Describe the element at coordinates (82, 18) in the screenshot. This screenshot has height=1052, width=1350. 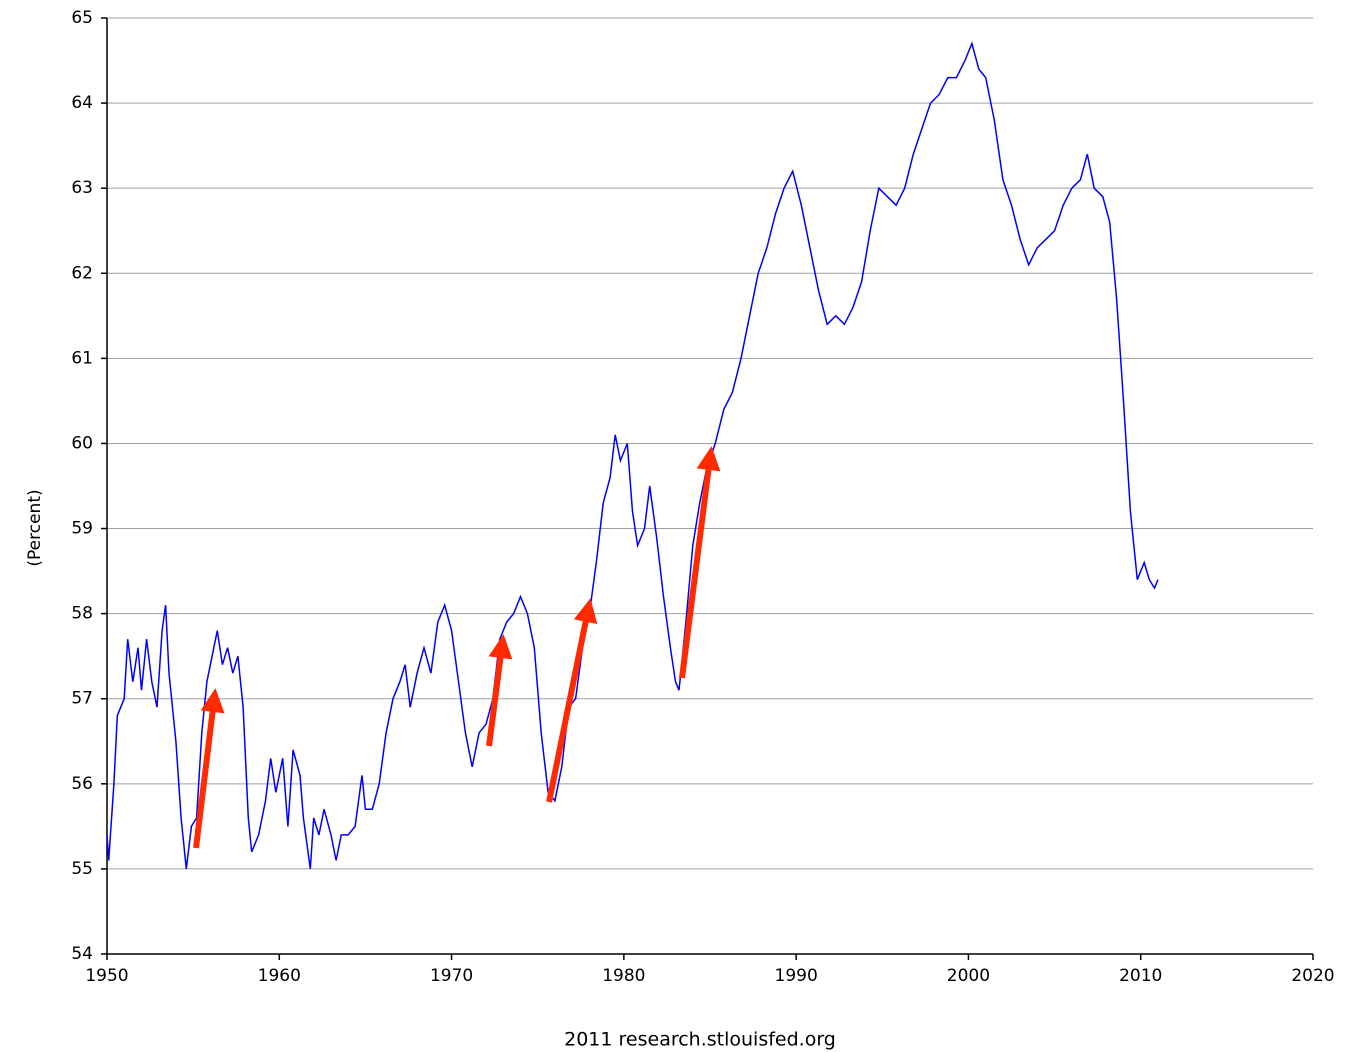
I see `y-tick-label: 65` at that location.